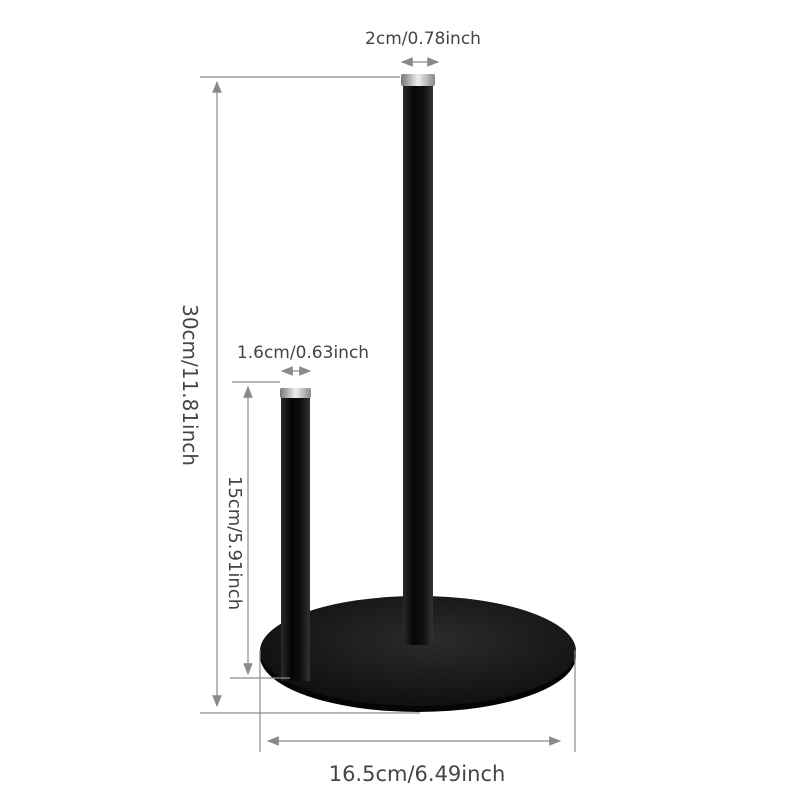 This screenshot has height=800, width=800. I want to click on base-plate, so click(418, 654).